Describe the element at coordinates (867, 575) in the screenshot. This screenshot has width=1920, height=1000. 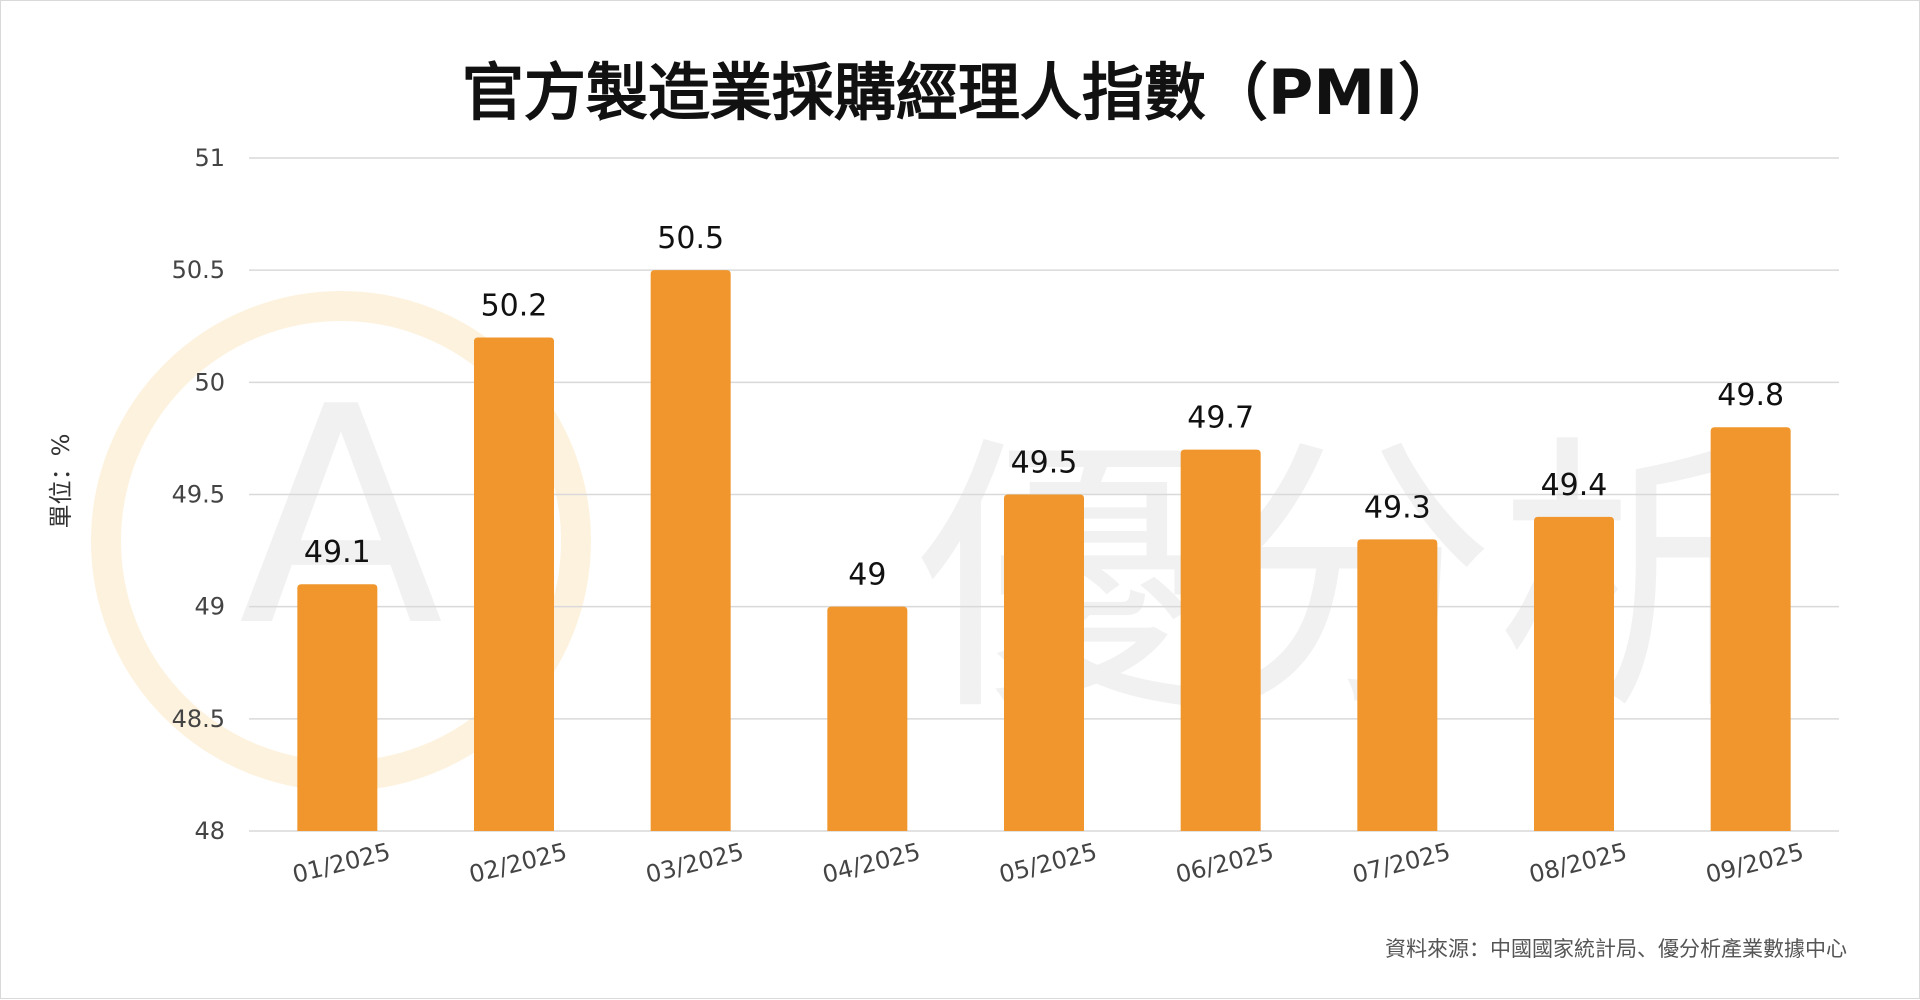
I see `data-label: 49` at that location.